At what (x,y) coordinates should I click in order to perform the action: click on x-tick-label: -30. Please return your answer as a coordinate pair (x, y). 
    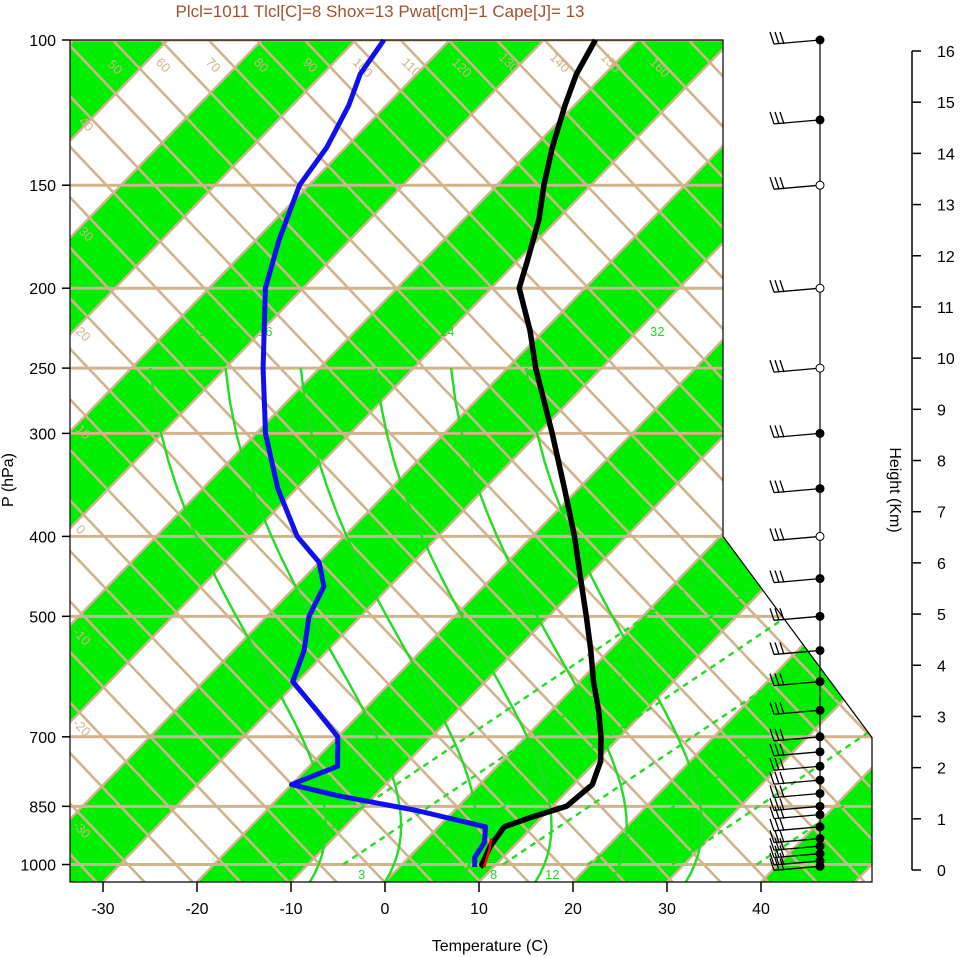
    Looking at the image, I should click on (102, 909).